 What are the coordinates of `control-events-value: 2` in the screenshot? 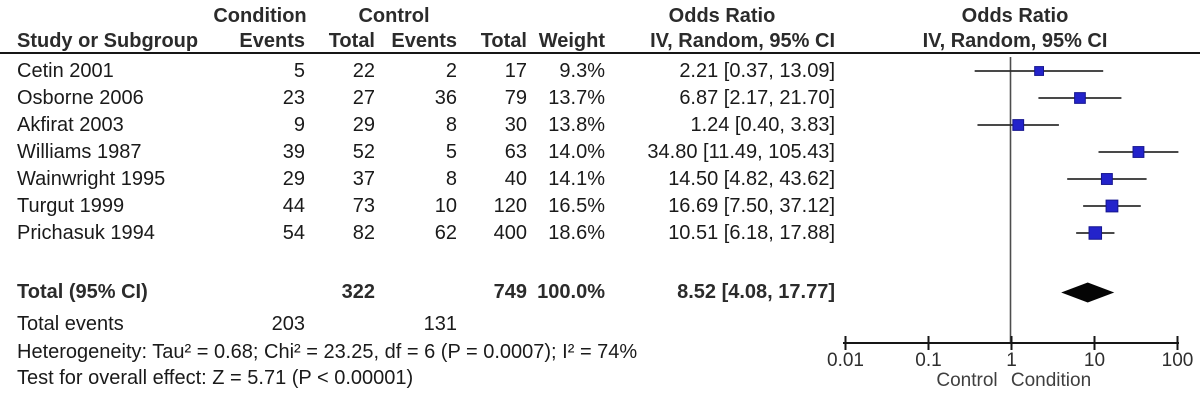 It's located at (451, 71).